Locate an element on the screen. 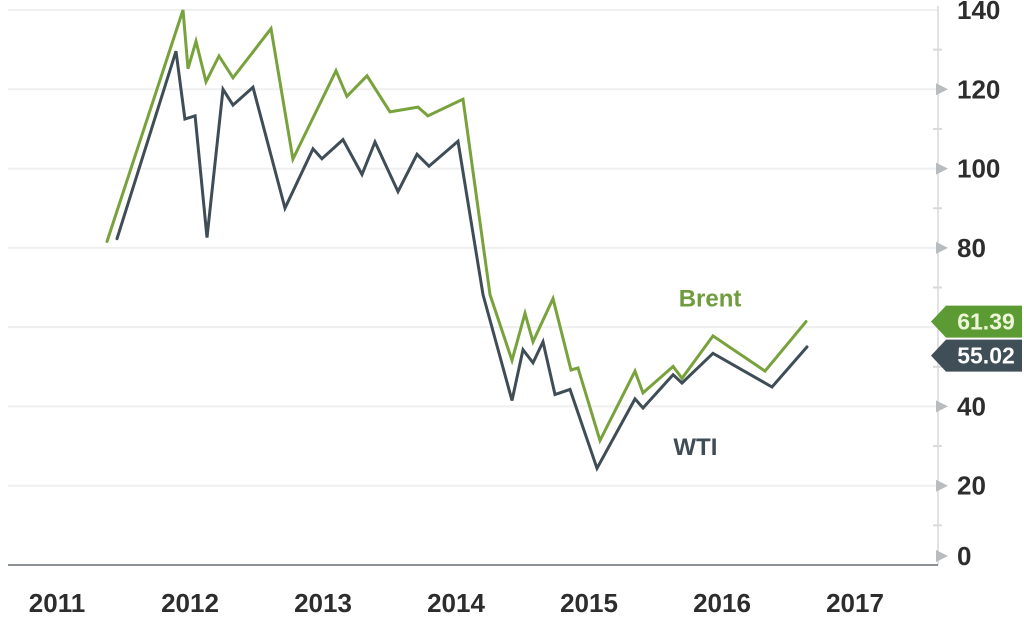  x-tick-label: 2015 is located at coordinates (589, 603).